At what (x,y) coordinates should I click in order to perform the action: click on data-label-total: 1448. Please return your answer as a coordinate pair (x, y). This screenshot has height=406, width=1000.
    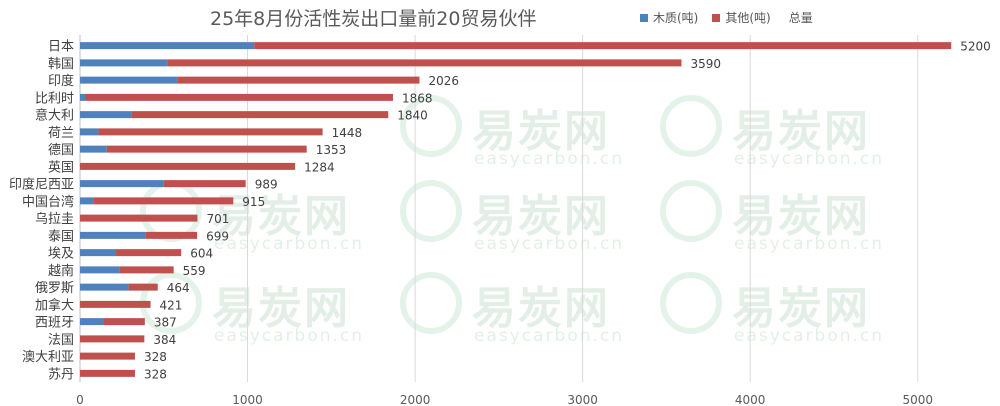
    Looking at the image, I should click on (347, 133).